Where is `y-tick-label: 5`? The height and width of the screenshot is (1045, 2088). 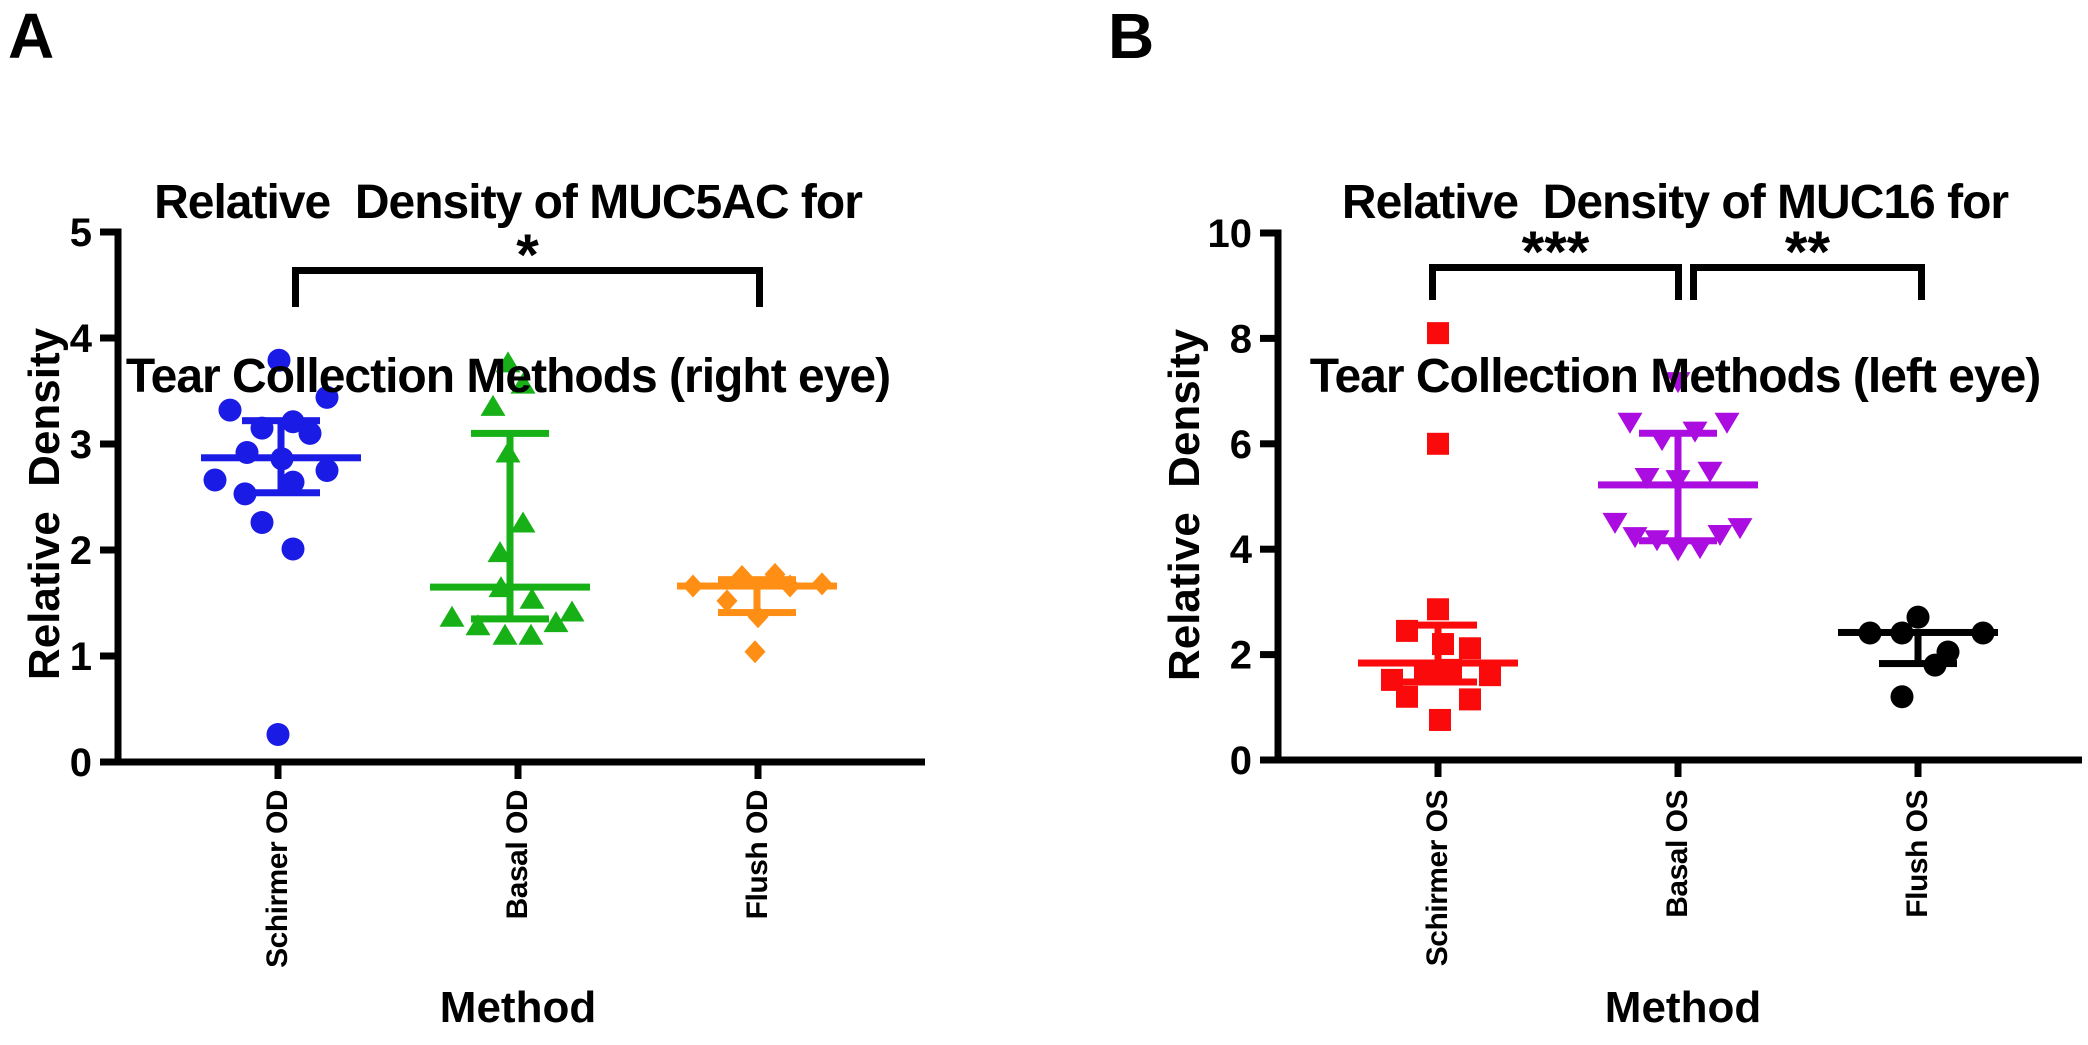
y-tick-label: 5 is located at coordinates (81, 233).